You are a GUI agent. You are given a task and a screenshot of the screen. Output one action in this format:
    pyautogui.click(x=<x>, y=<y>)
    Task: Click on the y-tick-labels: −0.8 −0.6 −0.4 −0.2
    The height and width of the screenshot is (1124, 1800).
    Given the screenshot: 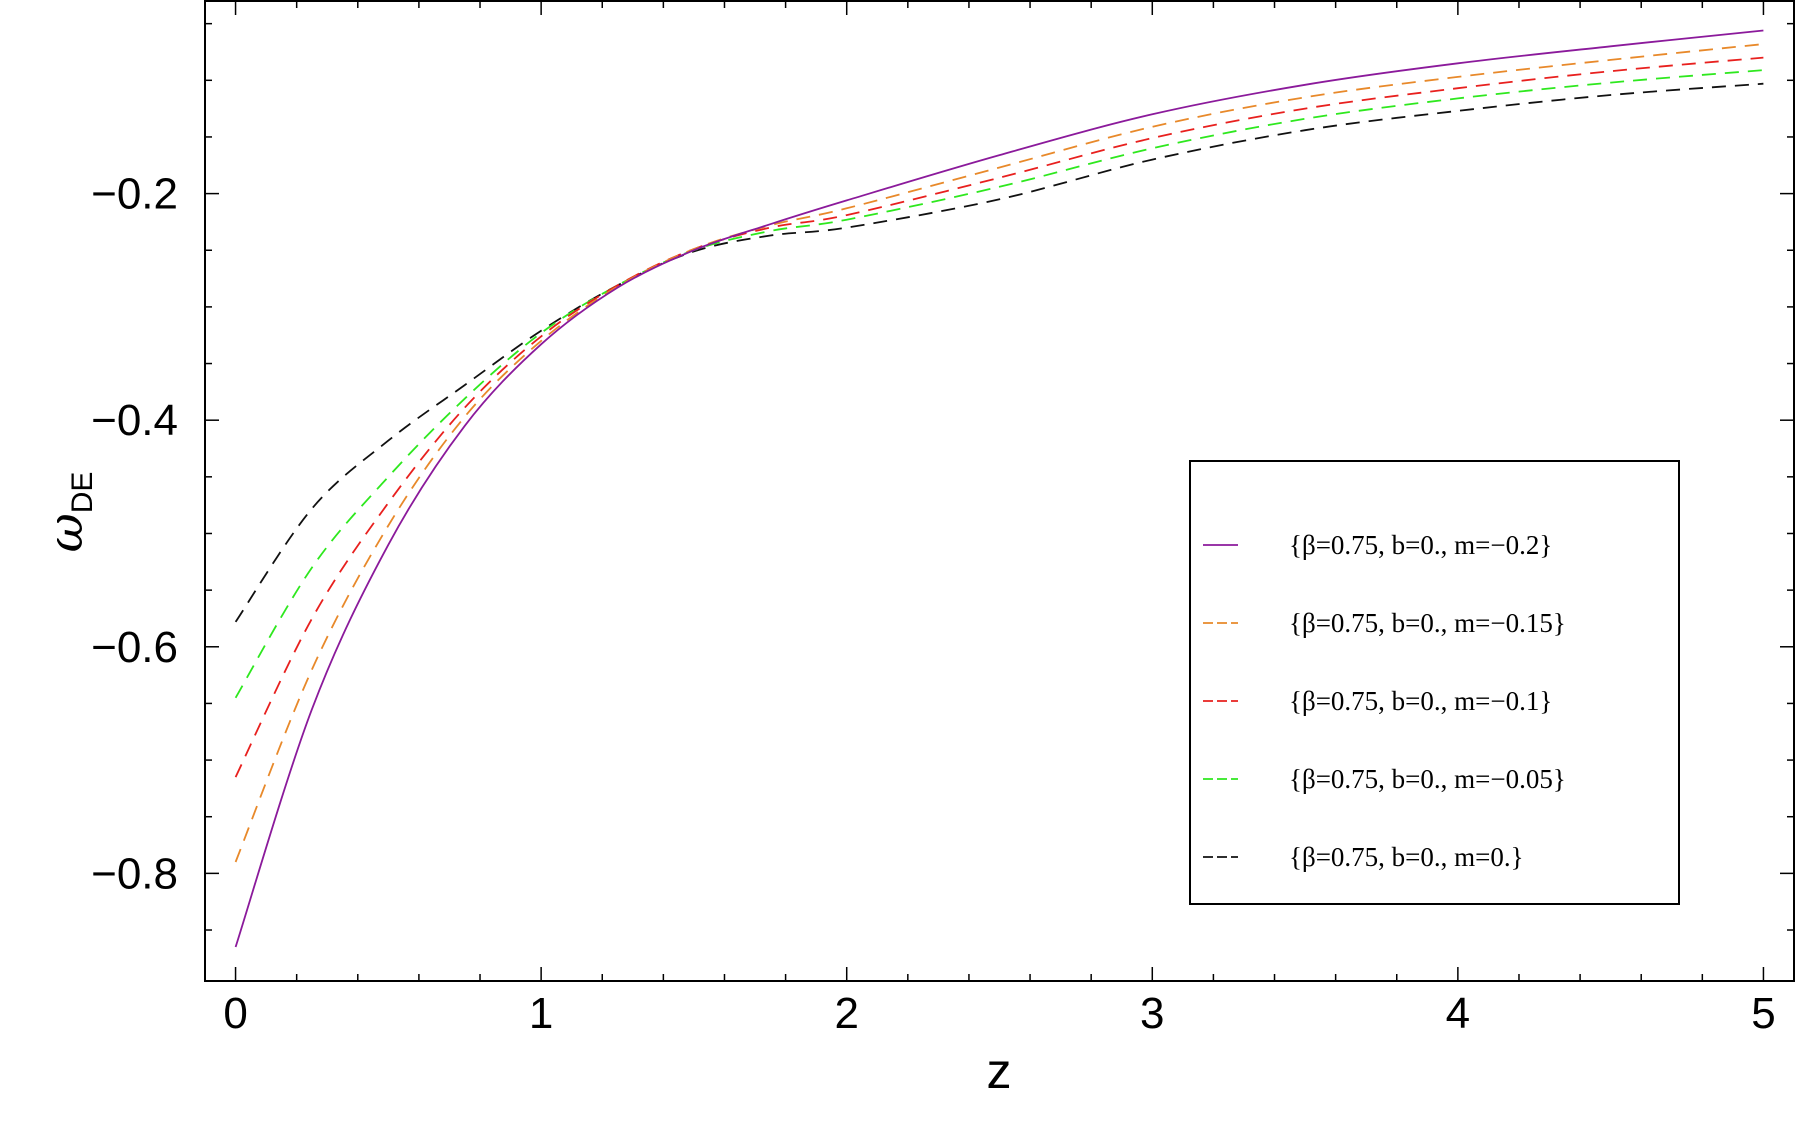 What is the action you would take?
    pyautogui.click(x=134, y=534)
    